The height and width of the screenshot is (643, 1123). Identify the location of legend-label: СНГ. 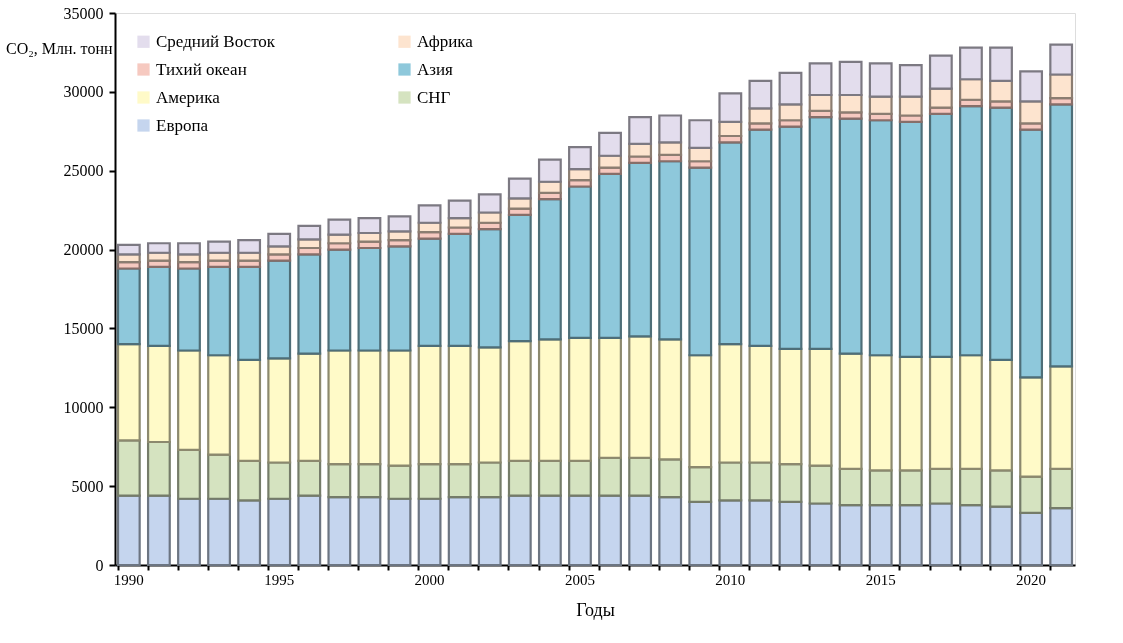
(434, 97).